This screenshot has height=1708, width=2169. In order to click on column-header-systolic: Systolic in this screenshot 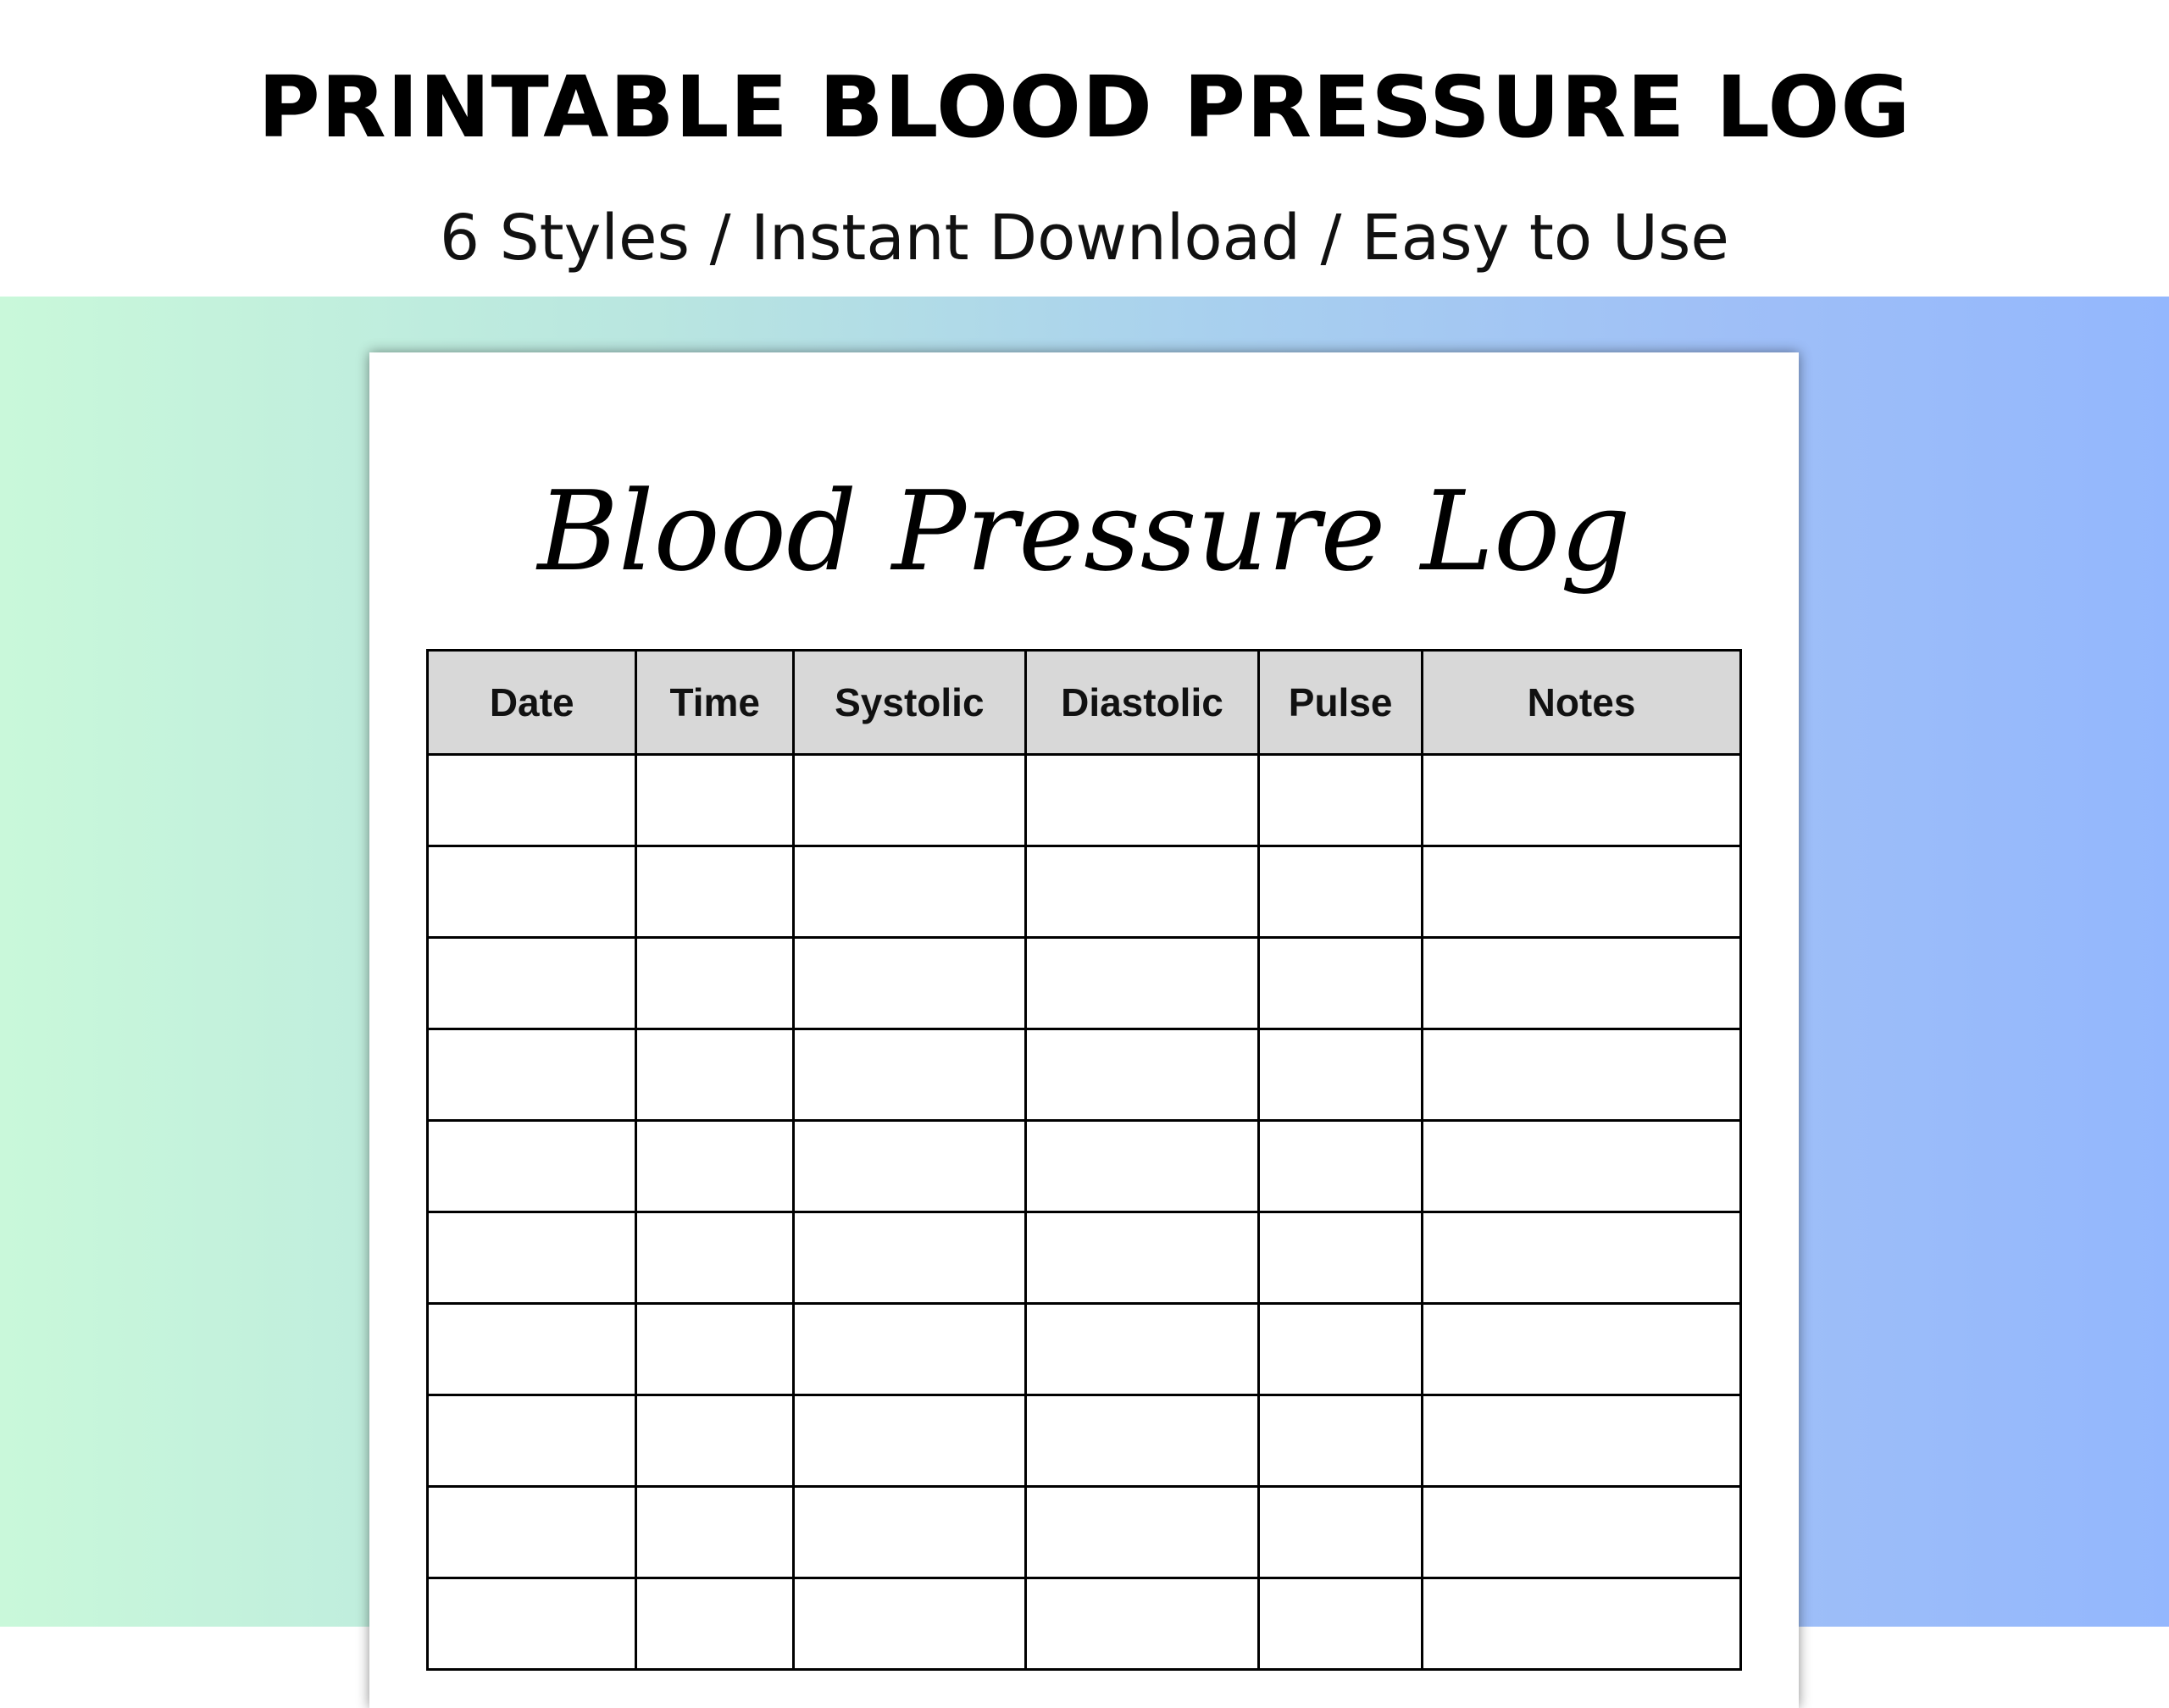, I will do `click(910, 702)`.